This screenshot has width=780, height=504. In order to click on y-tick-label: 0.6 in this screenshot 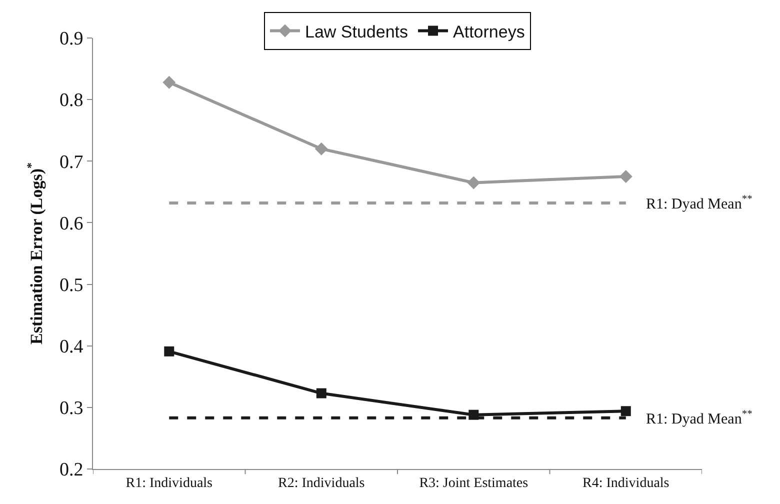, I will do `click(71, 223)`.